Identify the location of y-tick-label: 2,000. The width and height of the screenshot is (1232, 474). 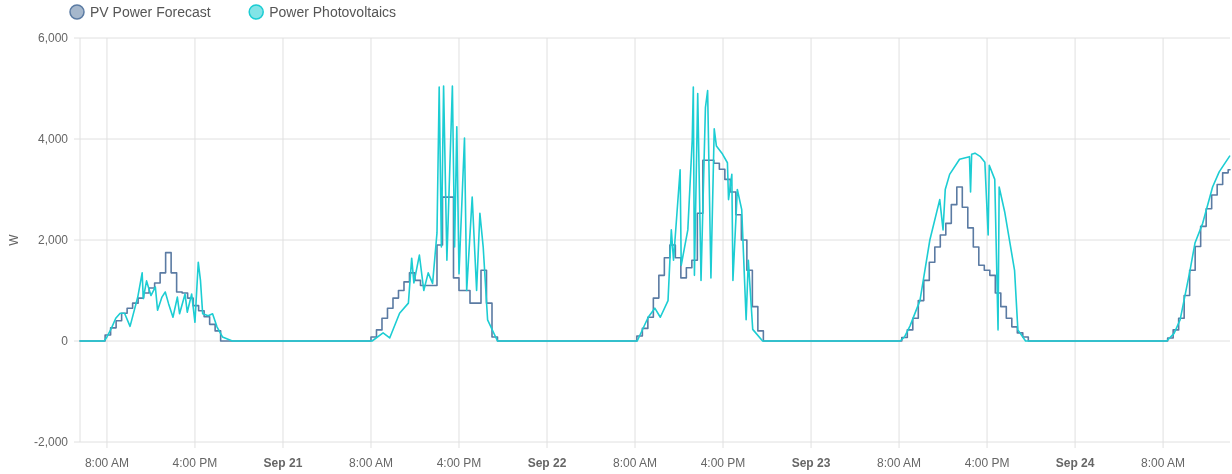
(53, 240).